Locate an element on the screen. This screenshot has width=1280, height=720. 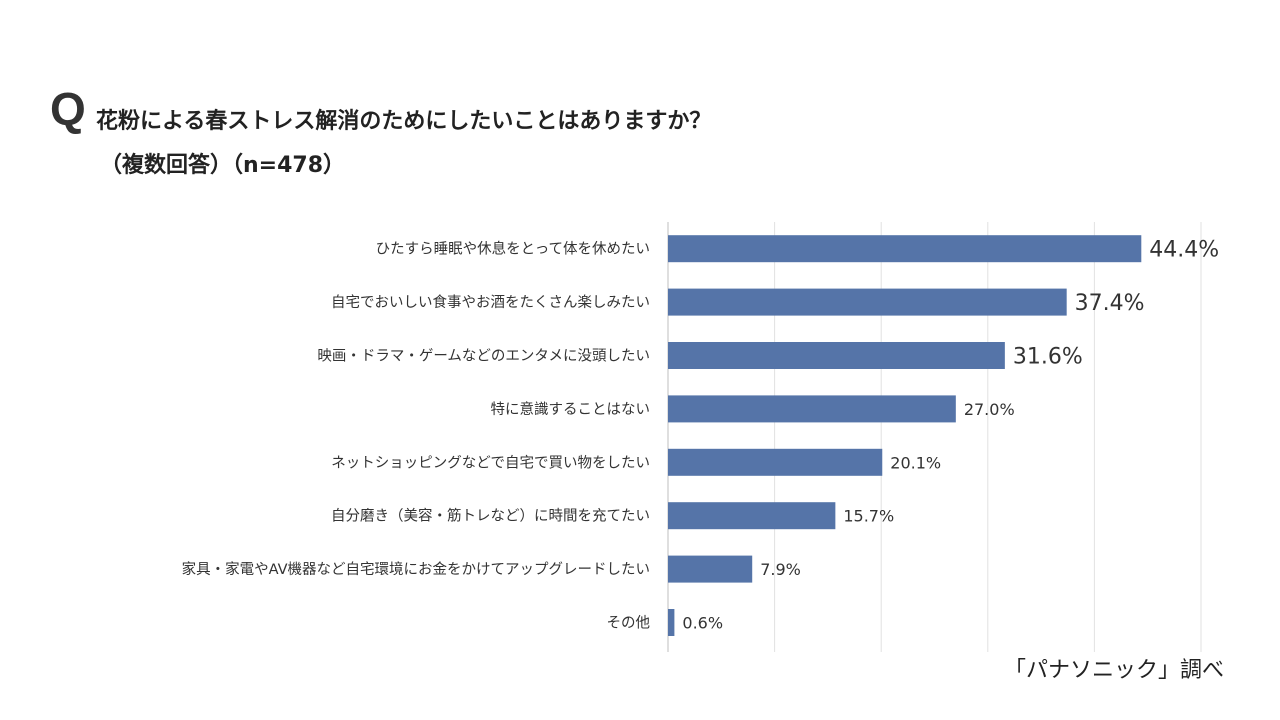
category-label: 自分磨き（美容・筋トレなど）に時間を充てたい is located at coordinates (490, 516).